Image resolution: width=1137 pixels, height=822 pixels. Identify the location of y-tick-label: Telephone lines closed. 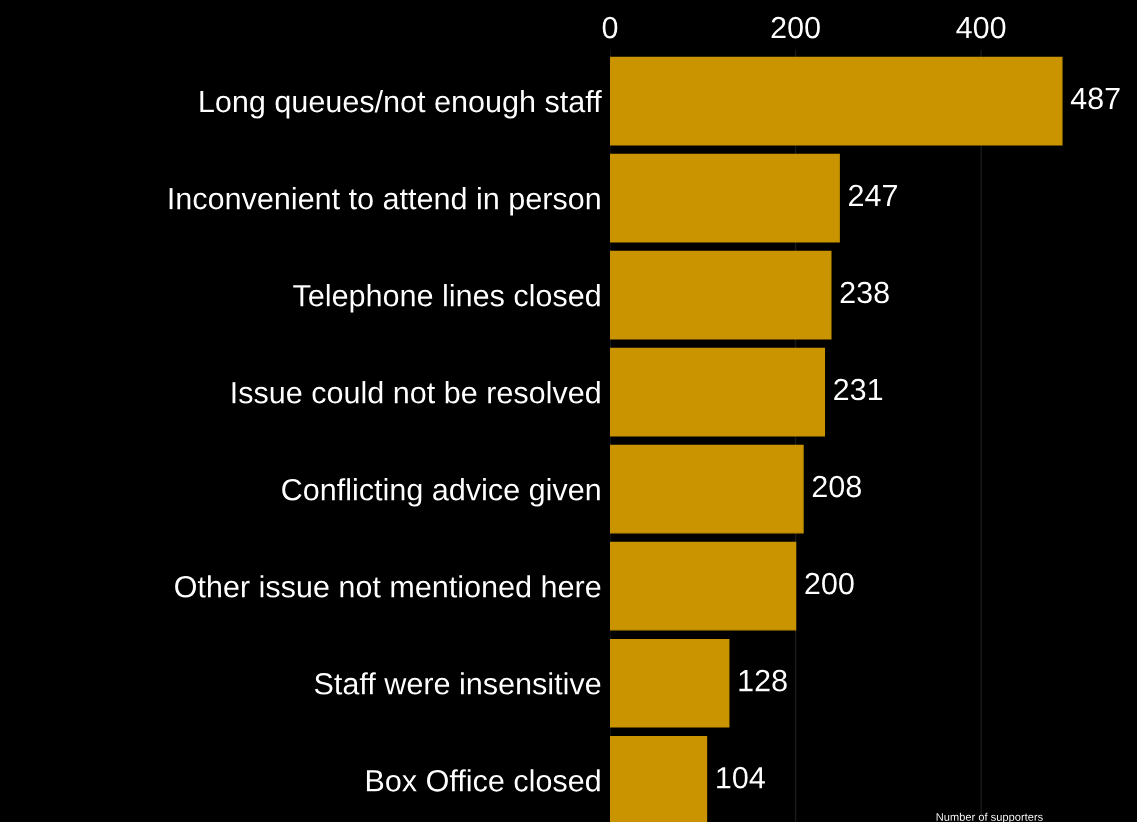
(446, 298).